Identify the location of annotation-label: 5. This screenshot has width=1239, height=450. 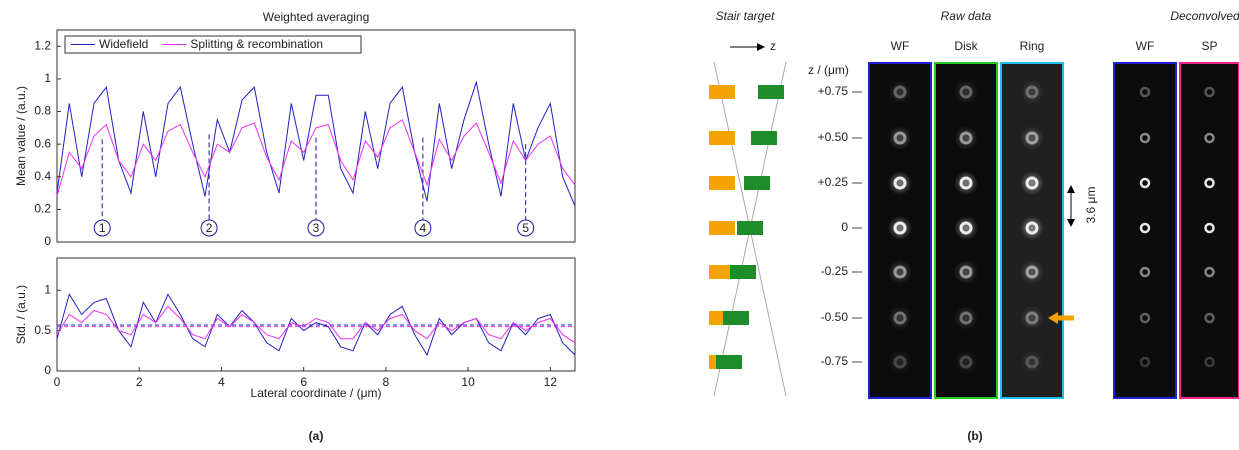
(525, 228).